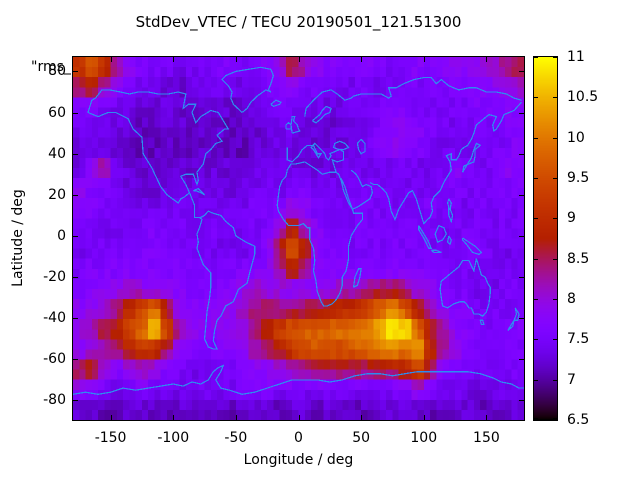  I want to click on y-tick-label: -80, so click(54, 400).